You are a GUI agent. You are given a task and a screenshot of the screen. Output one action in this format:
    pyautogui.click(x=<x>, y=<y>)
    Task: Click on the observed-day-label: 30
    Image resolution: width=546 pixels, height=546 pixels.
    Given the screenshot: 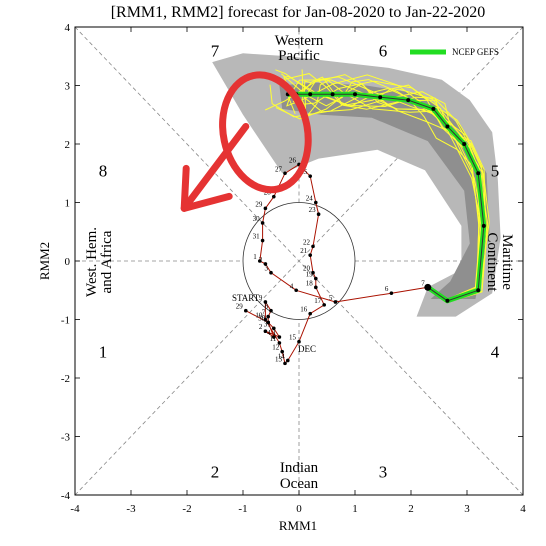 What is the action you would take?
    pyautogui.click(x=257, y=219)
    